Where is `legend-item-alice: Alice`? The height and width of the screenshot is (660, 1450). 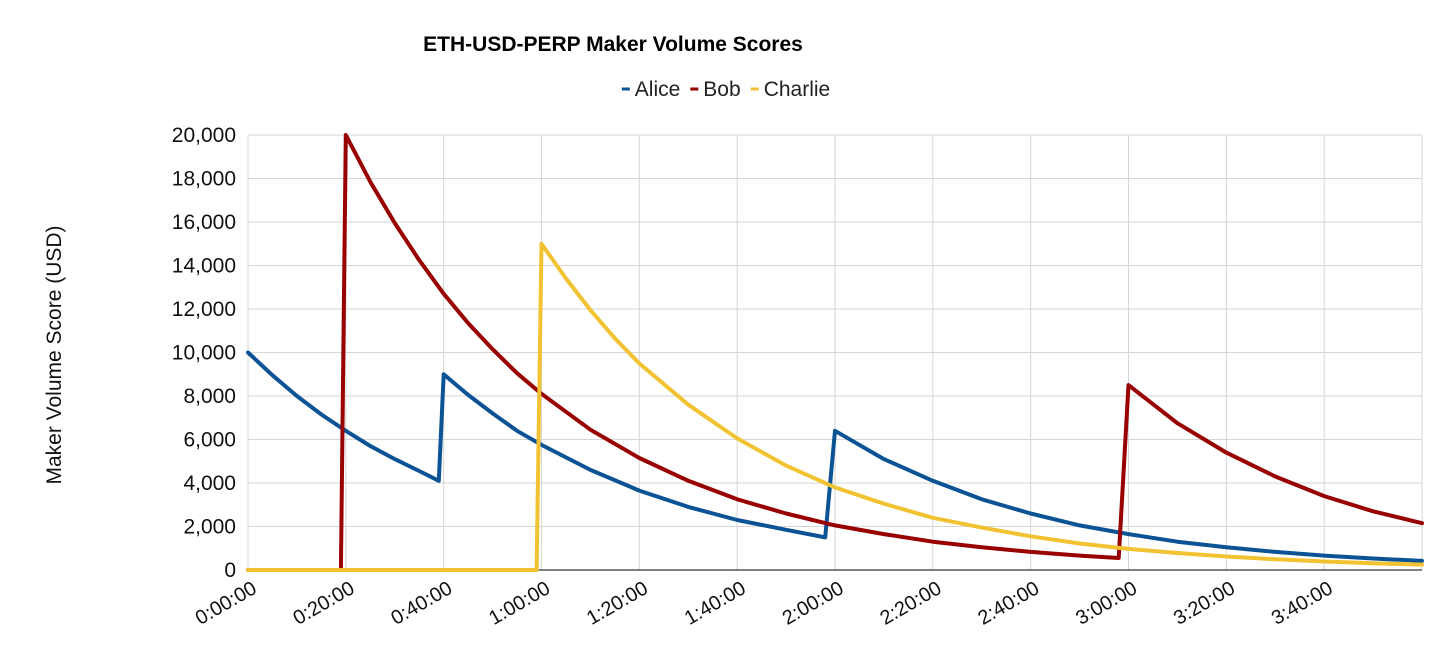 legend-item-alice: Alice is located at coordinates (651, 89).